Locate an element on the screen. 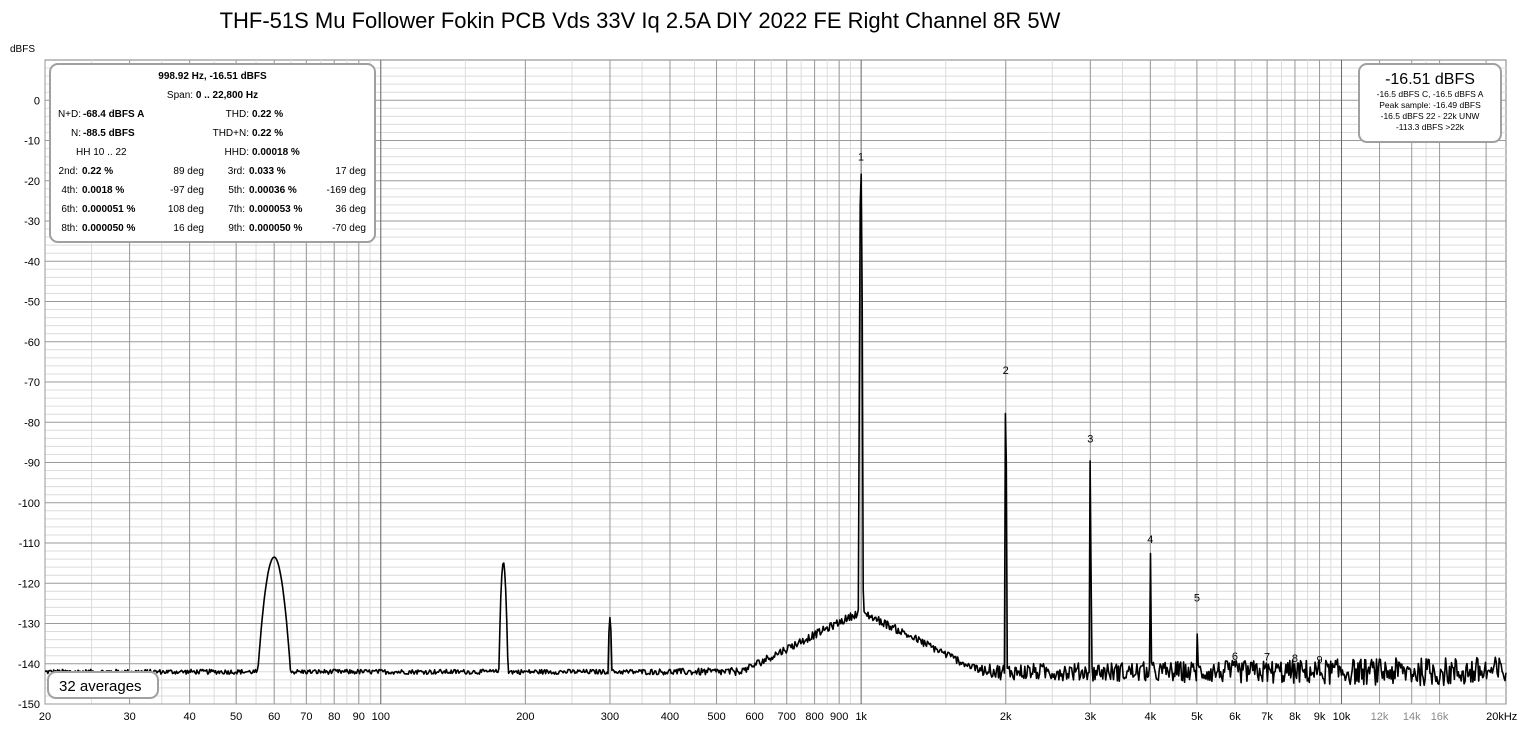  x-tick-label: 900 is located at coordinates (839, 717).